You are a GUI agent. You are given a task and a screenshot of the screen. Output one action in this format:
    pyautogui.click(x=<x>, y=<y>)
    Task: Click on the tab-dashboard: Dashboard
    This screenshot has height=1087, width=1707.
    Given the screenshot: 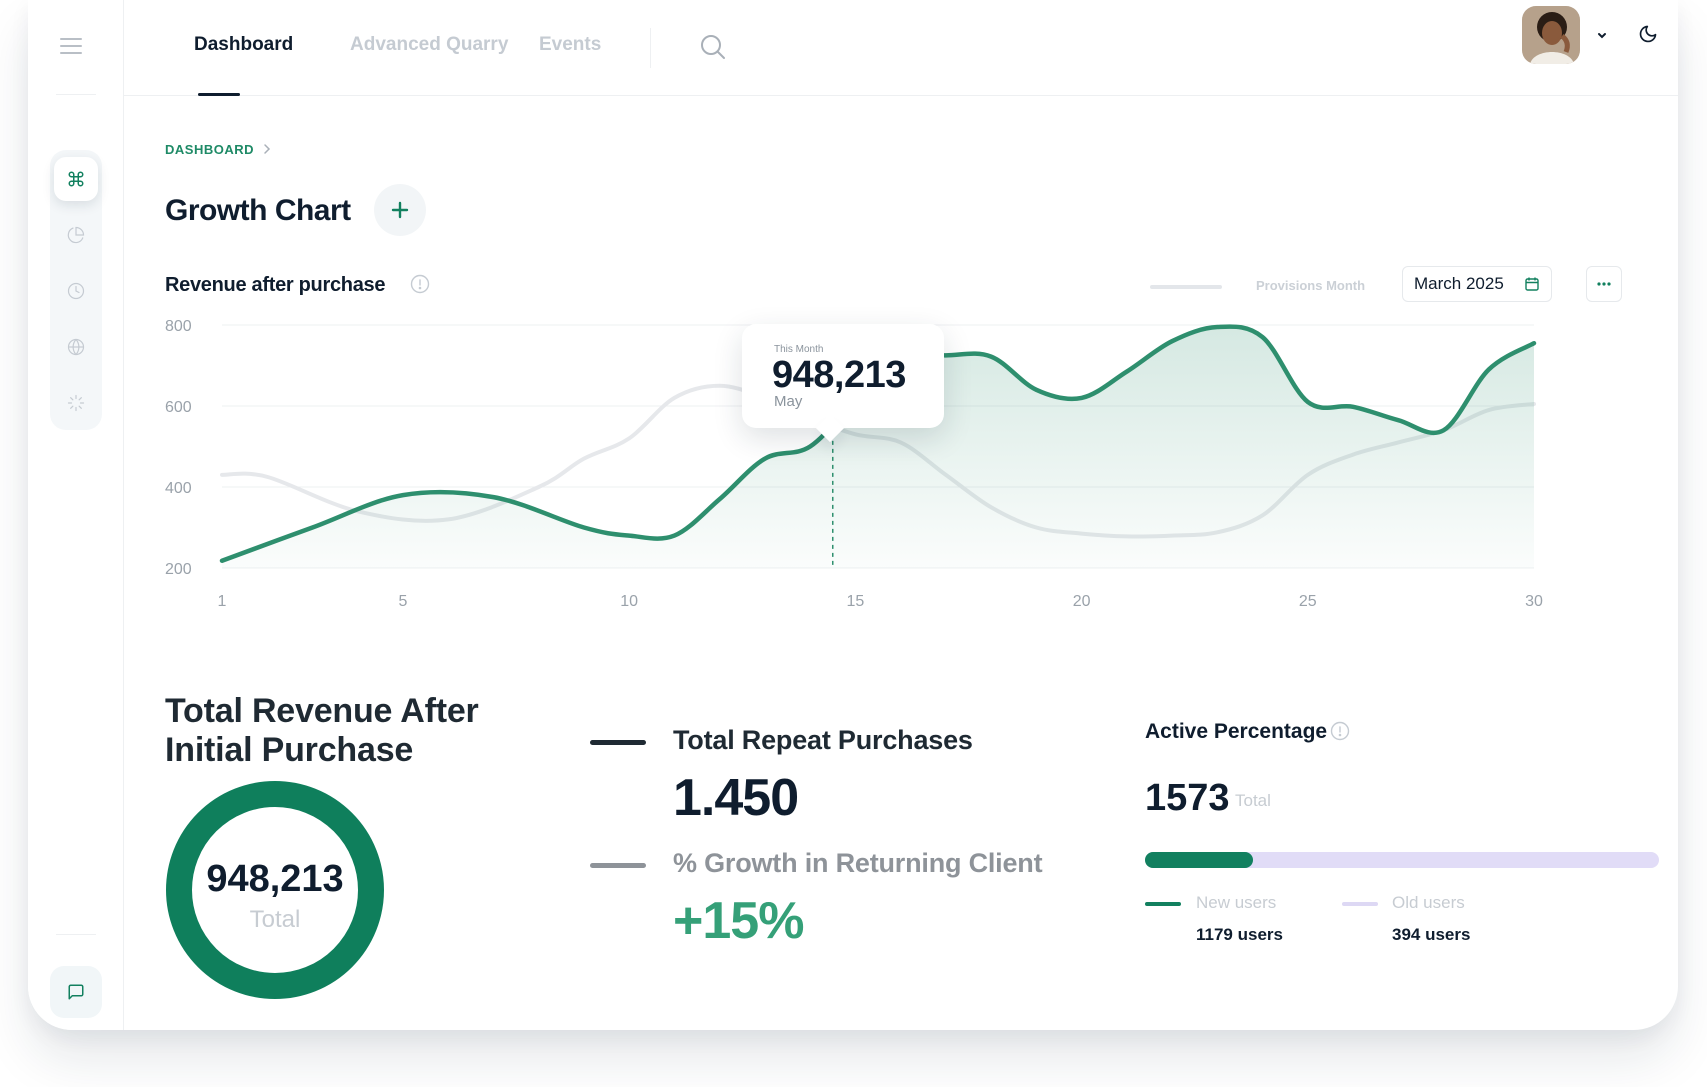 What is the action you would take?
    pyautogui.click(x=244, y=44)
    